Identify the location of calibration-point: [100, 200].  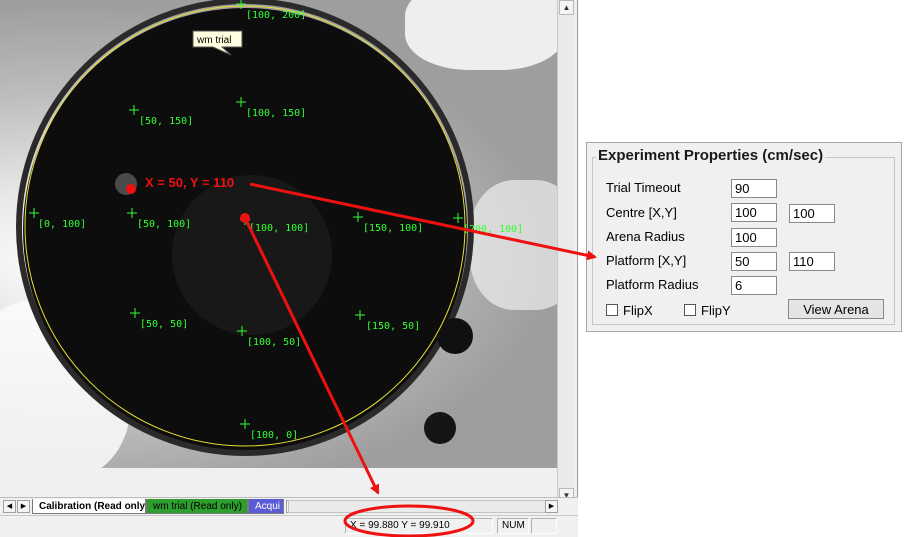
(271, 10).